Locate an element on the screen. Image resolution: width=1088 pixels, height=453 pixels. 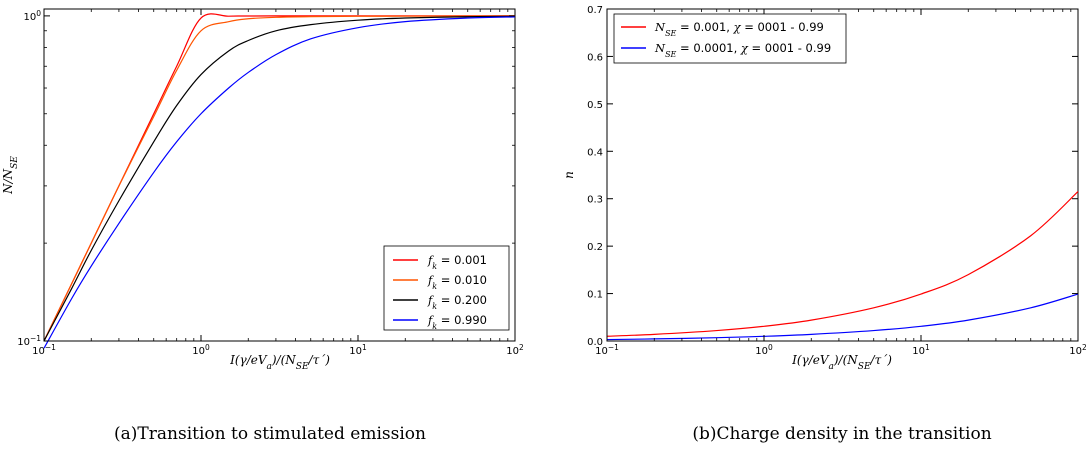
chart-a-xlabel: I(γ/eVa)/(NSE/τ´) is located at coordinates (279, 362).